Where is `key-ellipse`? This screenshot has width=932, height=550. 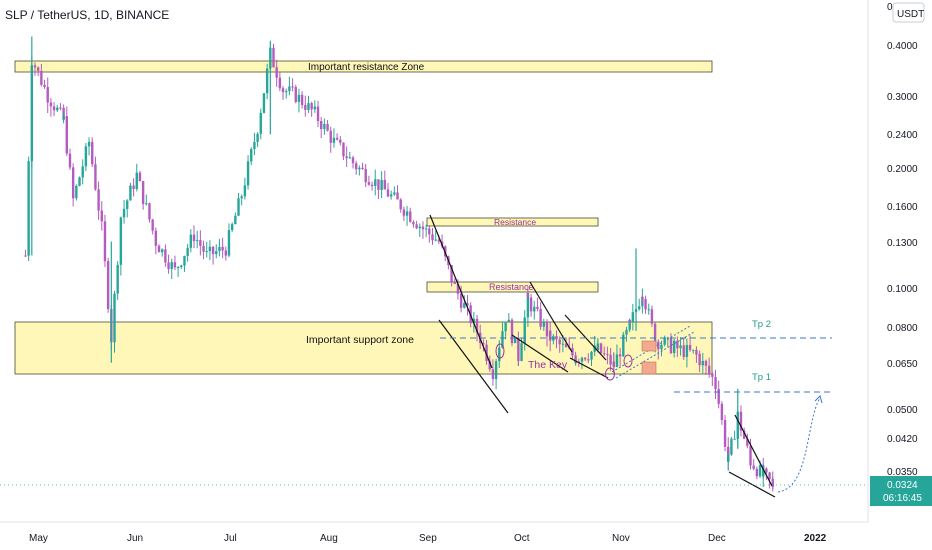 key-ellipse is located at coordinates (500, 351).